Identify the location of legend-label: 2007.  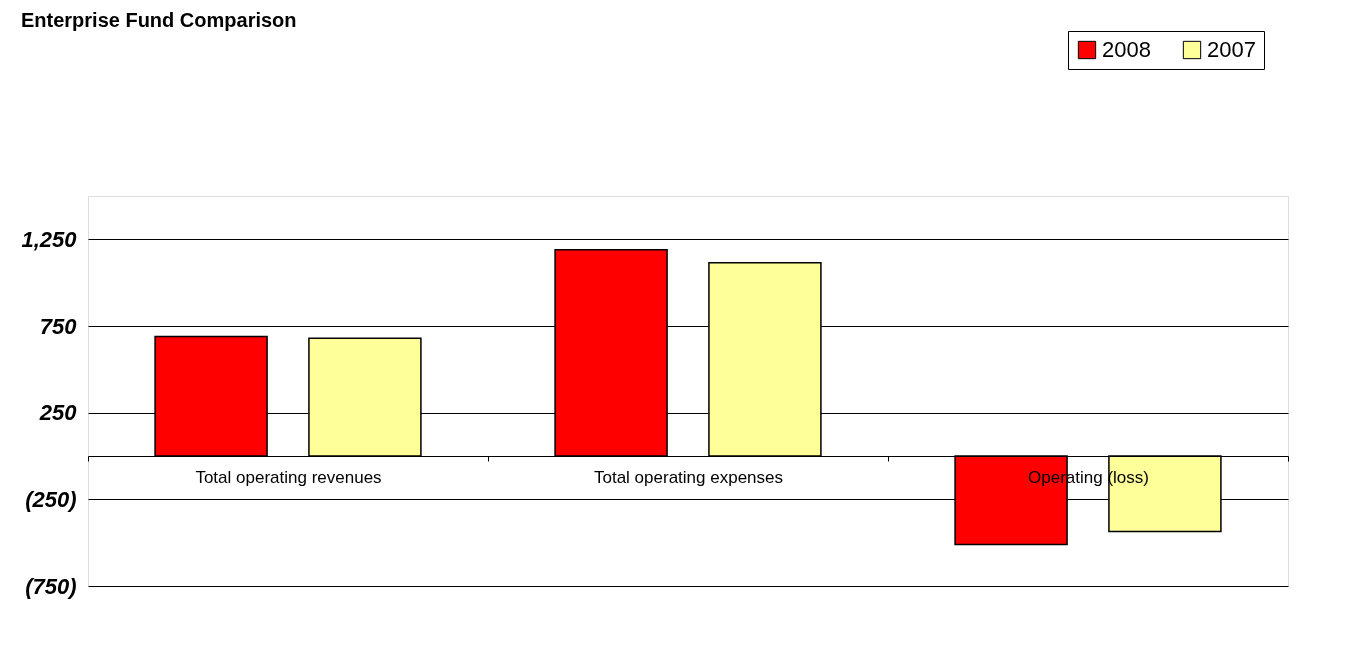
(1231, 49).